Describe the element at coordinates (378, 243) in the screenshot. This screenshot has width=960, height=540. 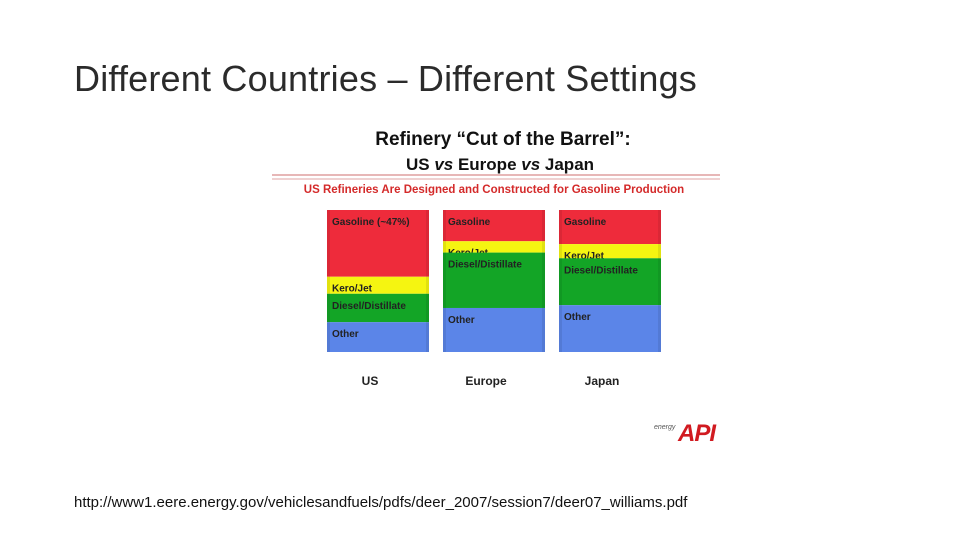
I see `bar-segment-gasoline-us` at that location.